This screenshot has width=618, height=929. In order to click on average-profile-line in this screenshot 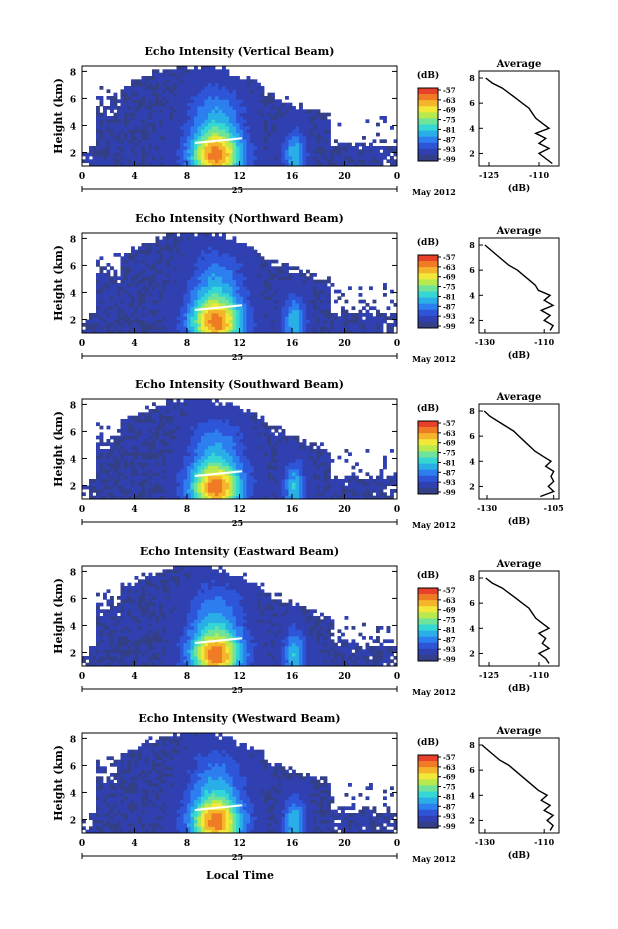, I will do `click(519, 121)`.